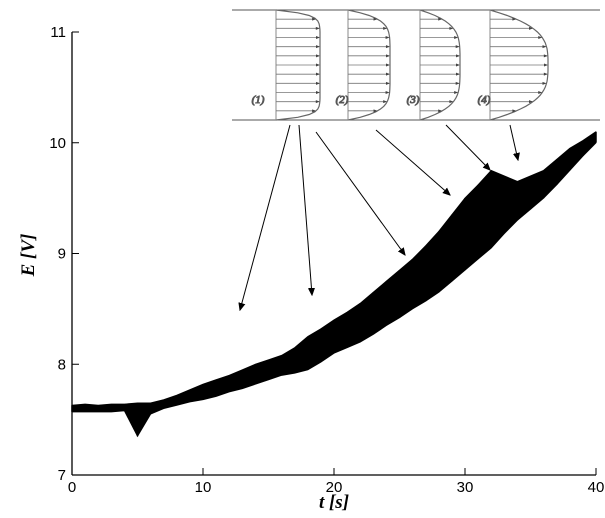 This screenshot has height=518, width=605. Describe the element at coordinates (203, 487) in the screenshot. I see `x-tick-label: 10` at that location.